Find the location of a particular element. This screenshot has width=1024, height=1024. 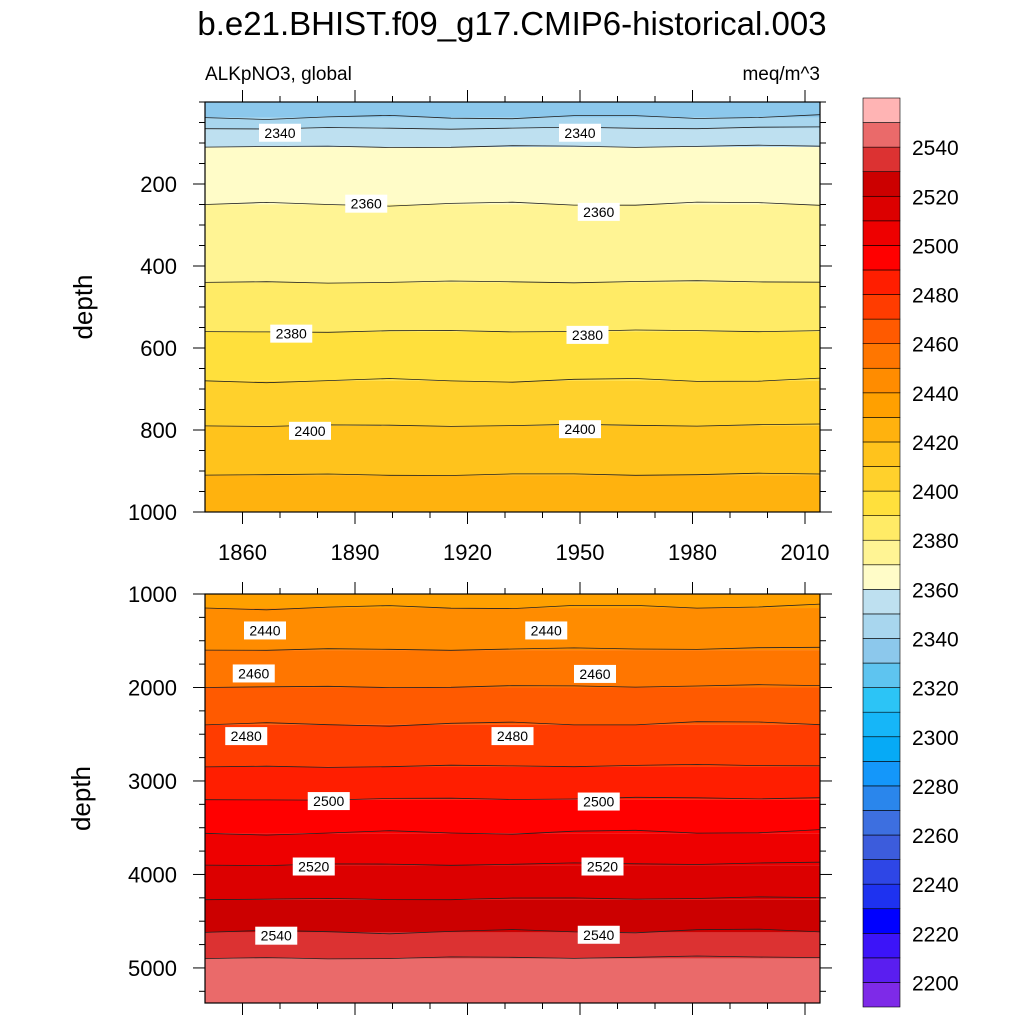

contour-label-text: 2460 is located at coordinates (594, 674).